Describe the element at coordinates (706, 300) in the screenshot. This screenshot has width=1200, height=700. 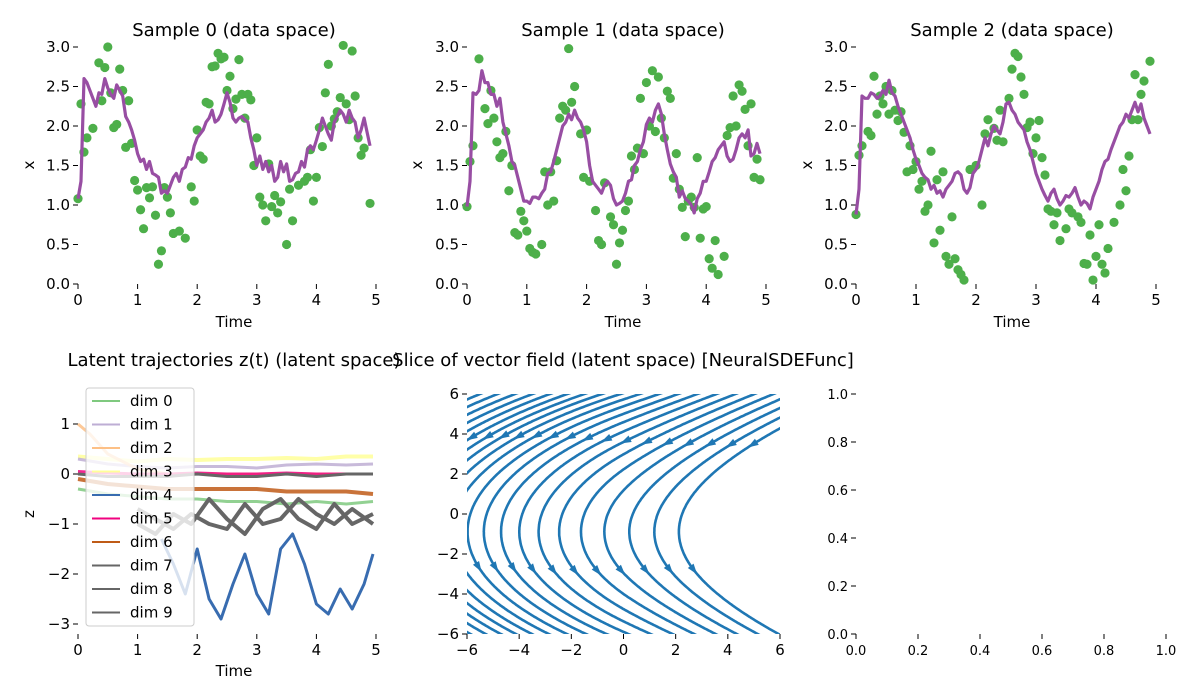
I see `x-tick-label: 4` at that location.